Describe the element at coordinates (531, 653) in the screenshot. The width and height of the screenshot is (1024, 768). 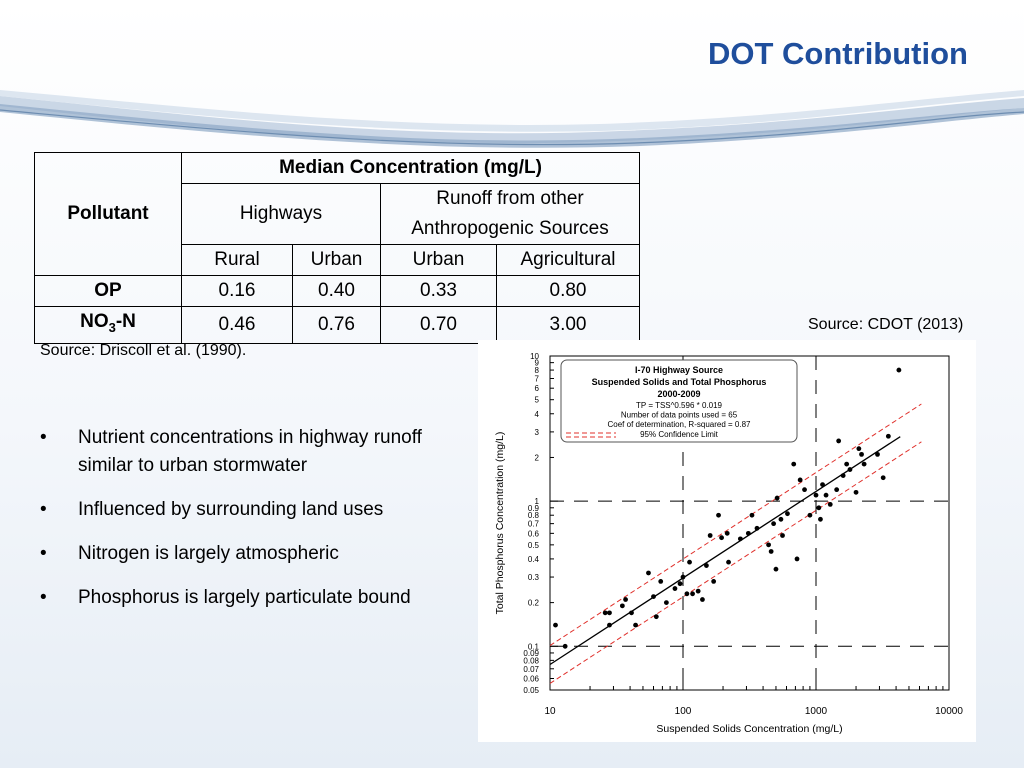
I see `y-tick-label: 0.09` at that location.